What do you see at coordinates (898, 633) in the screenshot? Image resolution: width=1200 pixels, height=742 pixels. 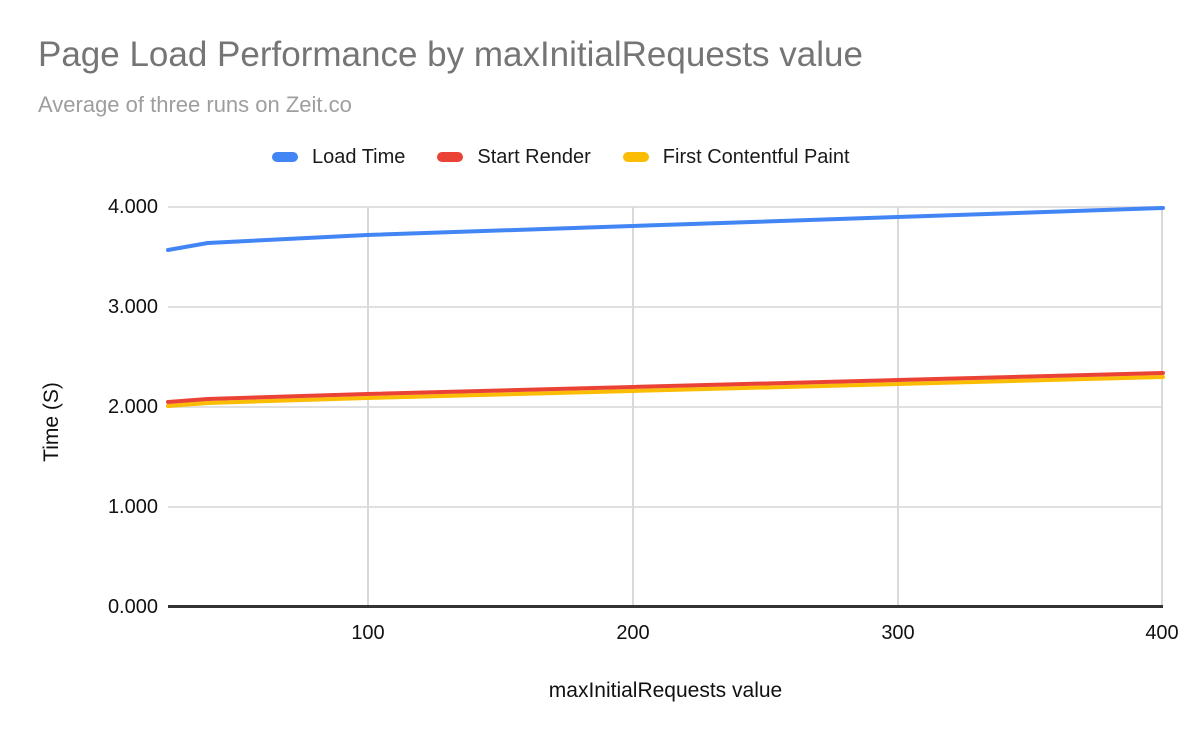 I see `x-tick-label: 300` at bounding box center [898, 633].